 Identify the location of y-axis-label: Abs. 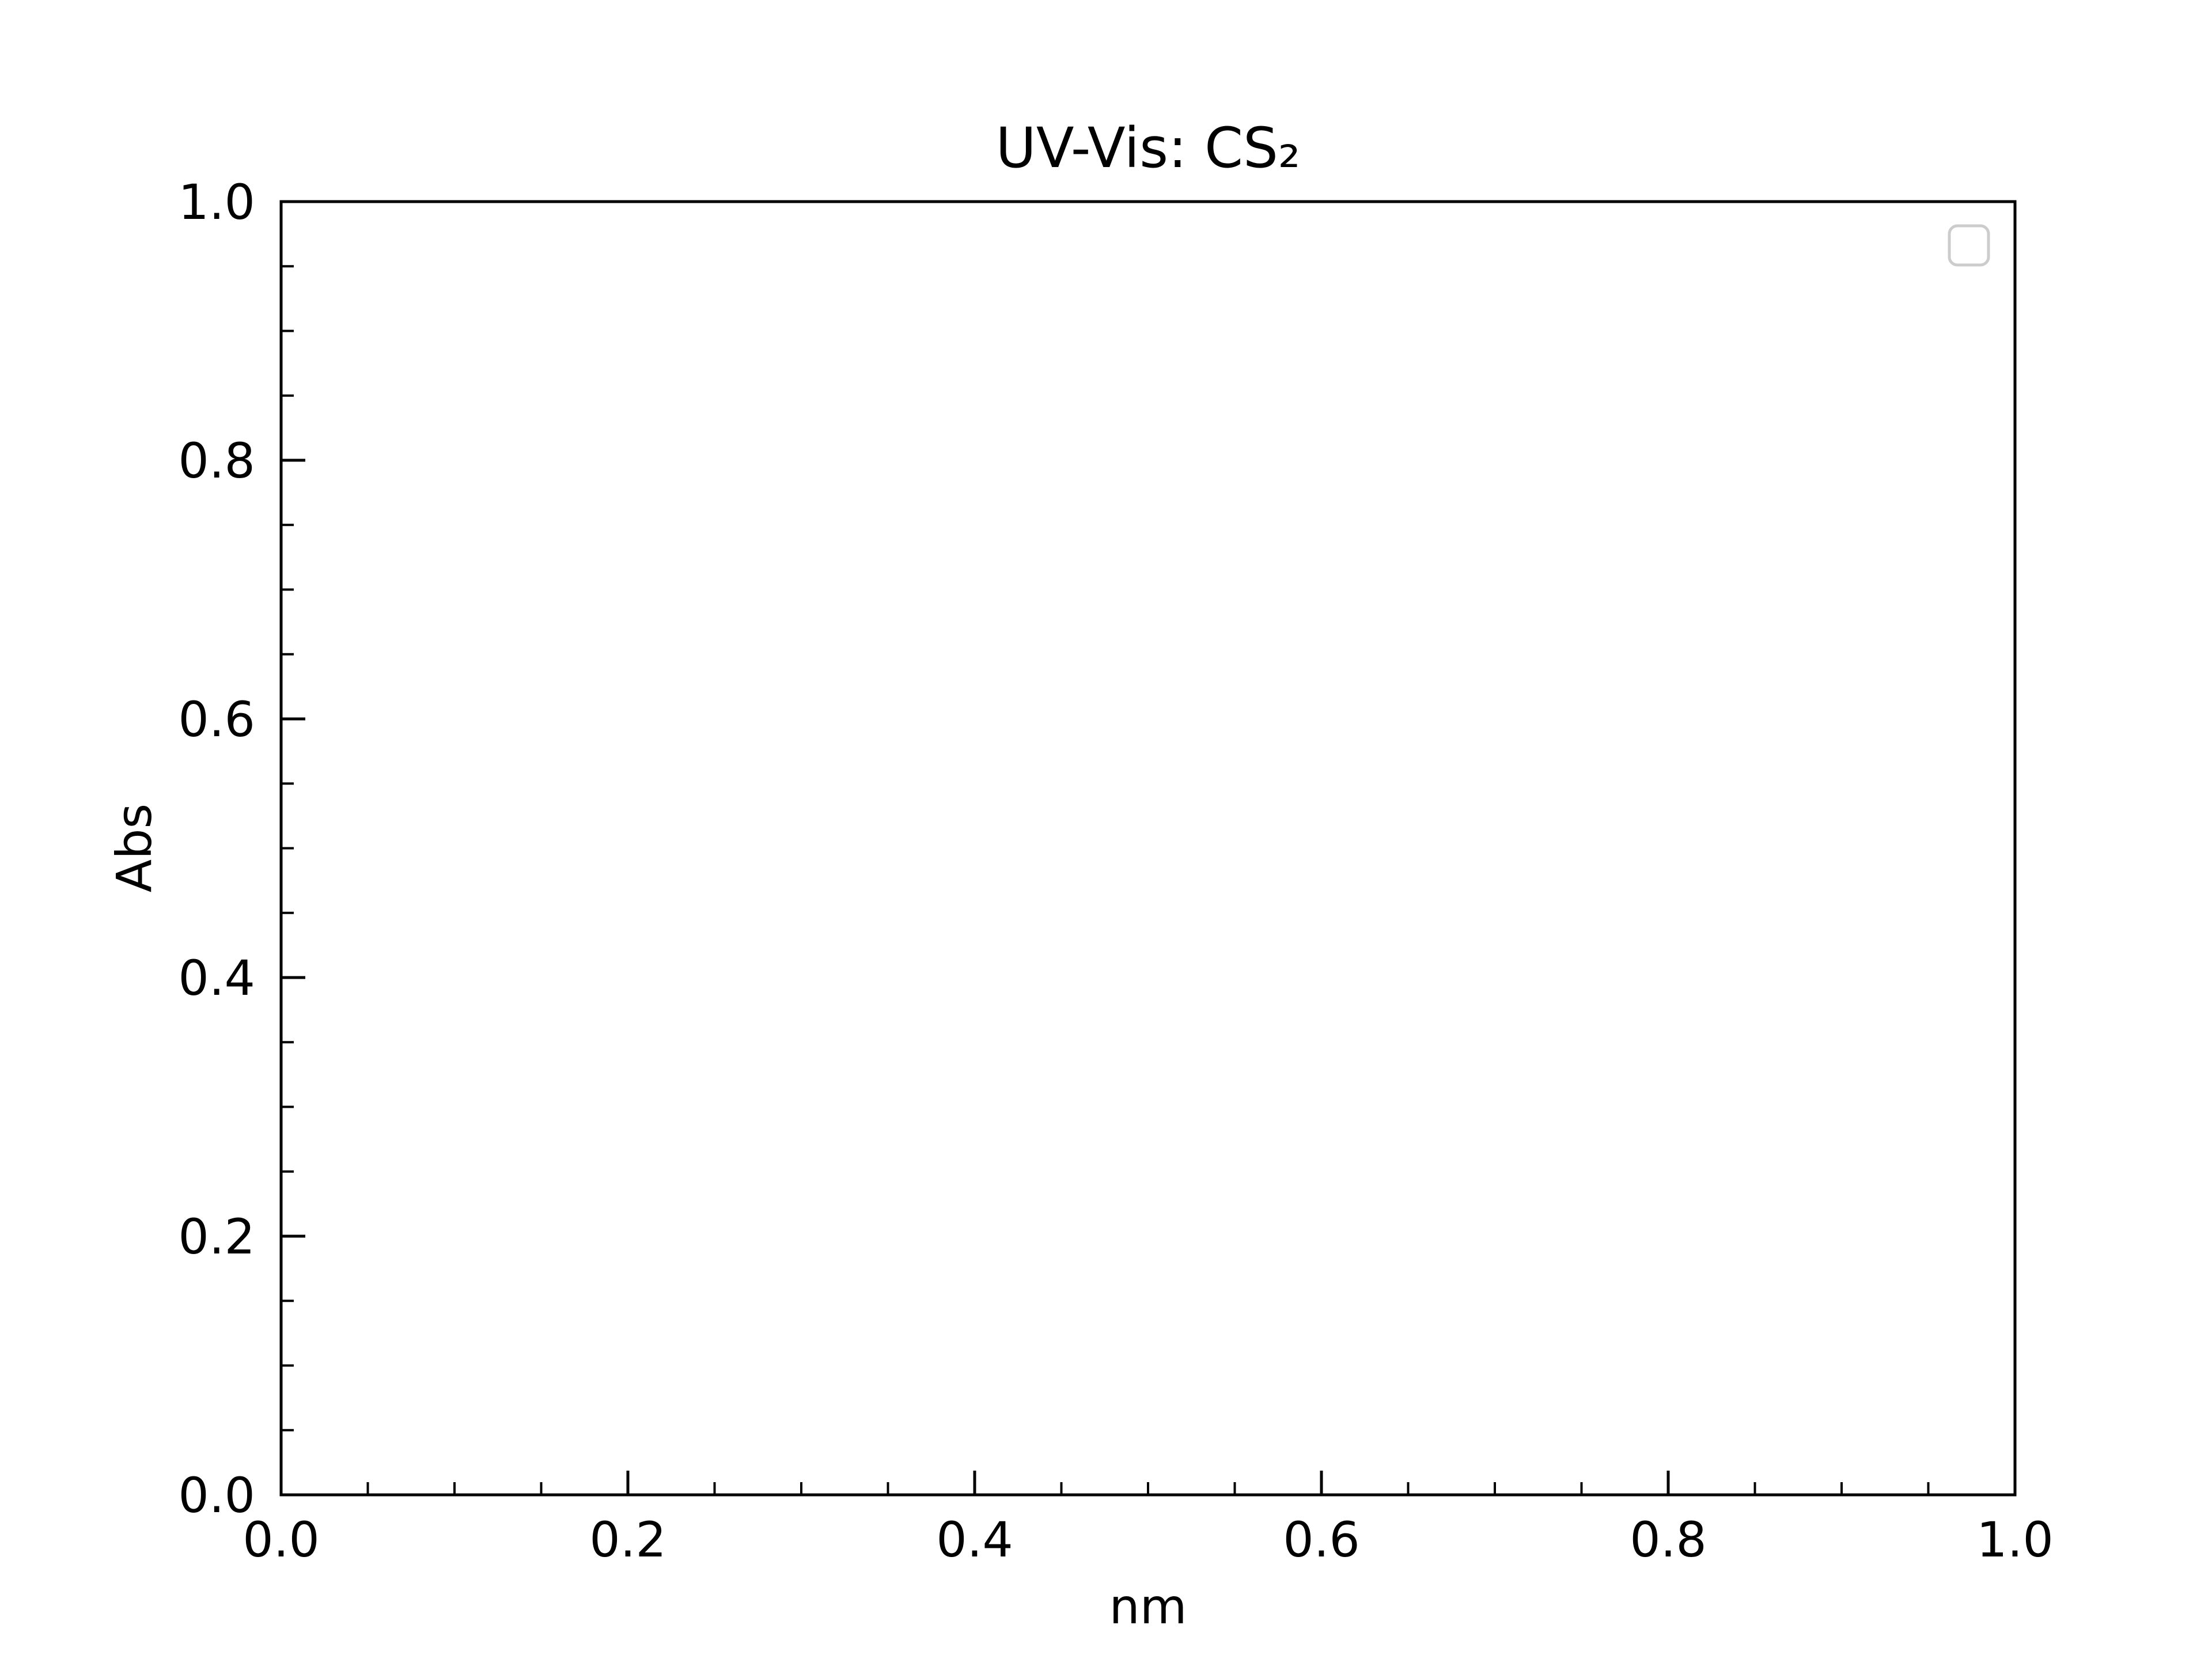
(134, 848).